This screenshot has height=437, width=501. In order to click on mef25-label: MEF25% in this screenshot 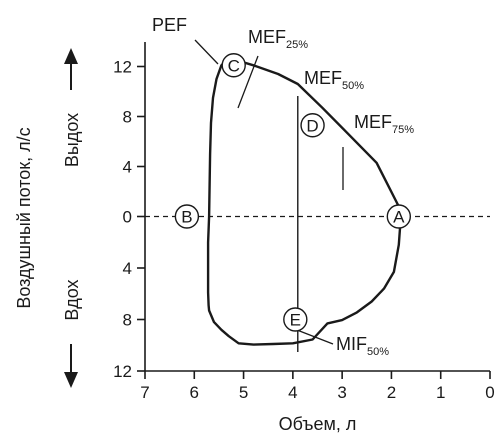, I will do `click(278, 39)`.